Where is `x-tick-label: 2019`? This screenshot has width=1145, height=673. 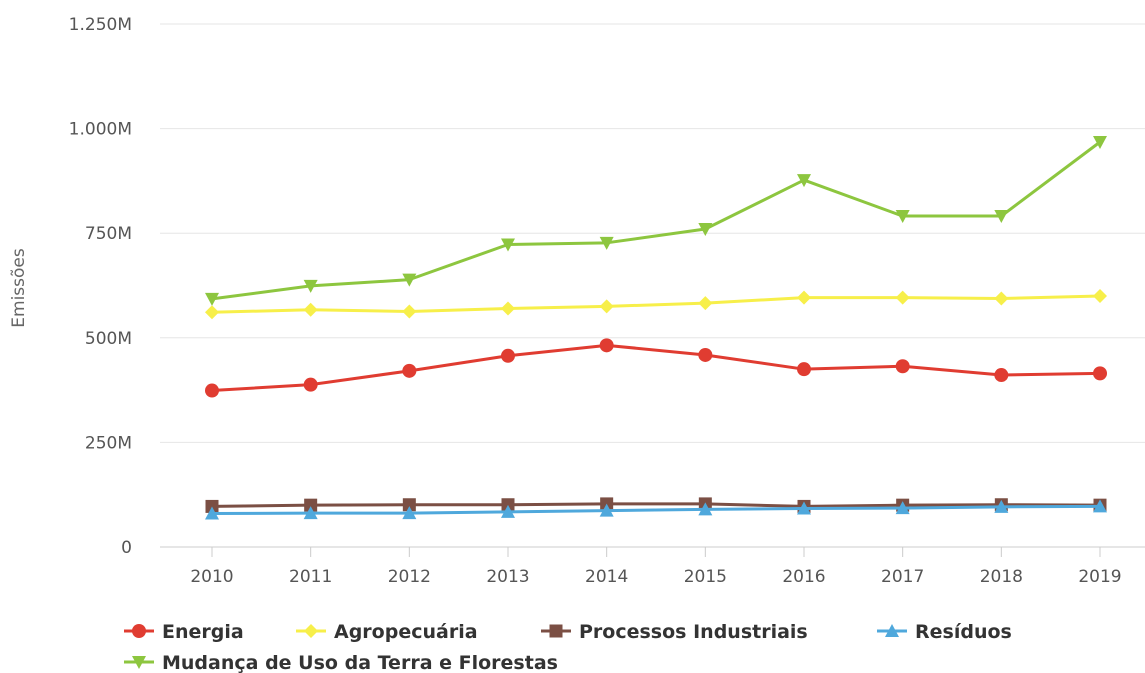
x-tick-label: 2019 is located at coordinates (1099, 577).